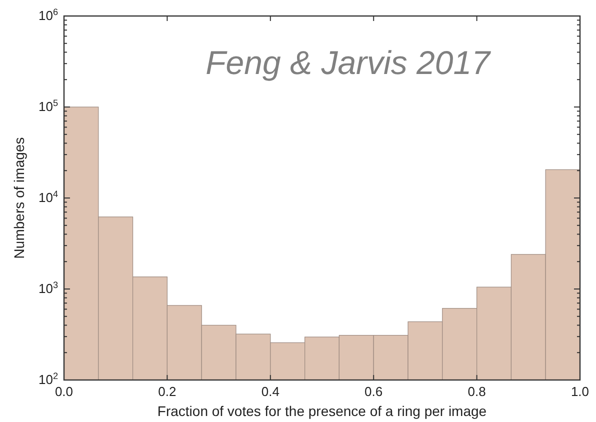 The width and height of the screenshot is (596, 422). I want to click on y-tick-label: 10$^{5}$, so click(48, 106).